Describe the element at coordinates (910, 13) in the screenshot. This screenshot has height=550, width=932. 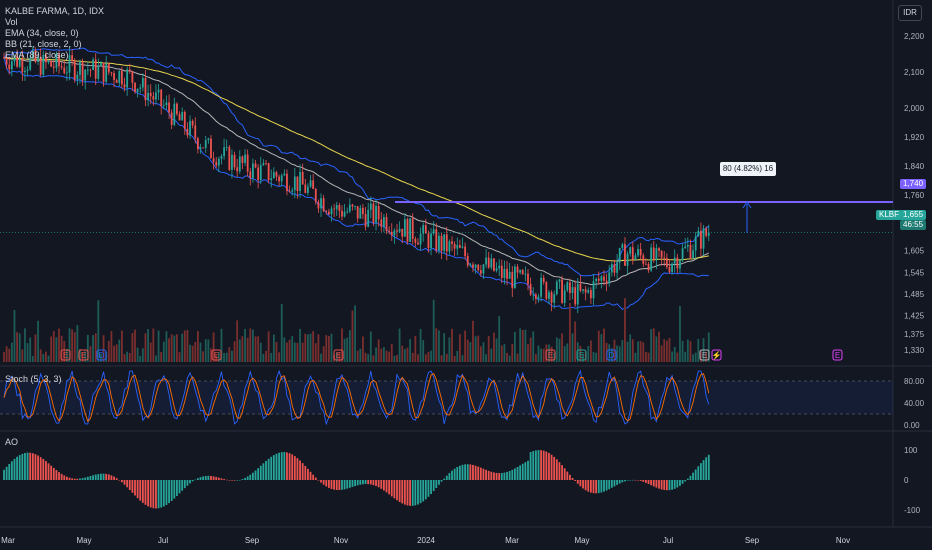
I see `currency-button: IDR` at that location.